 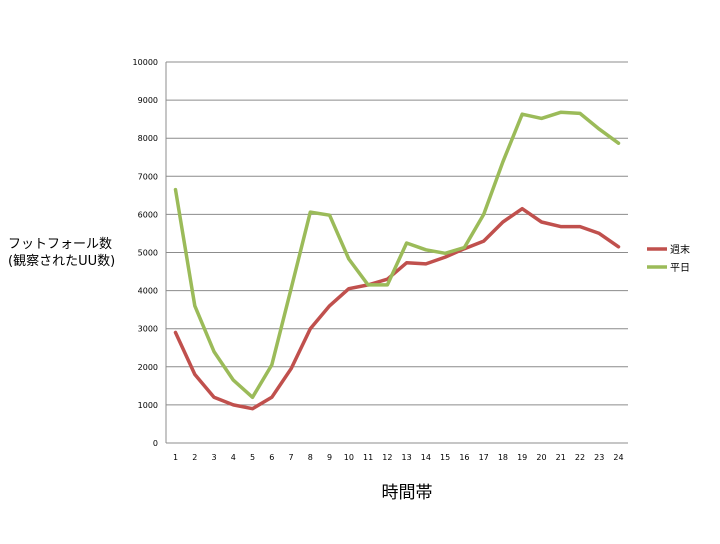 I want to click on x-tick-label: 8, so click(x=310, y=457).